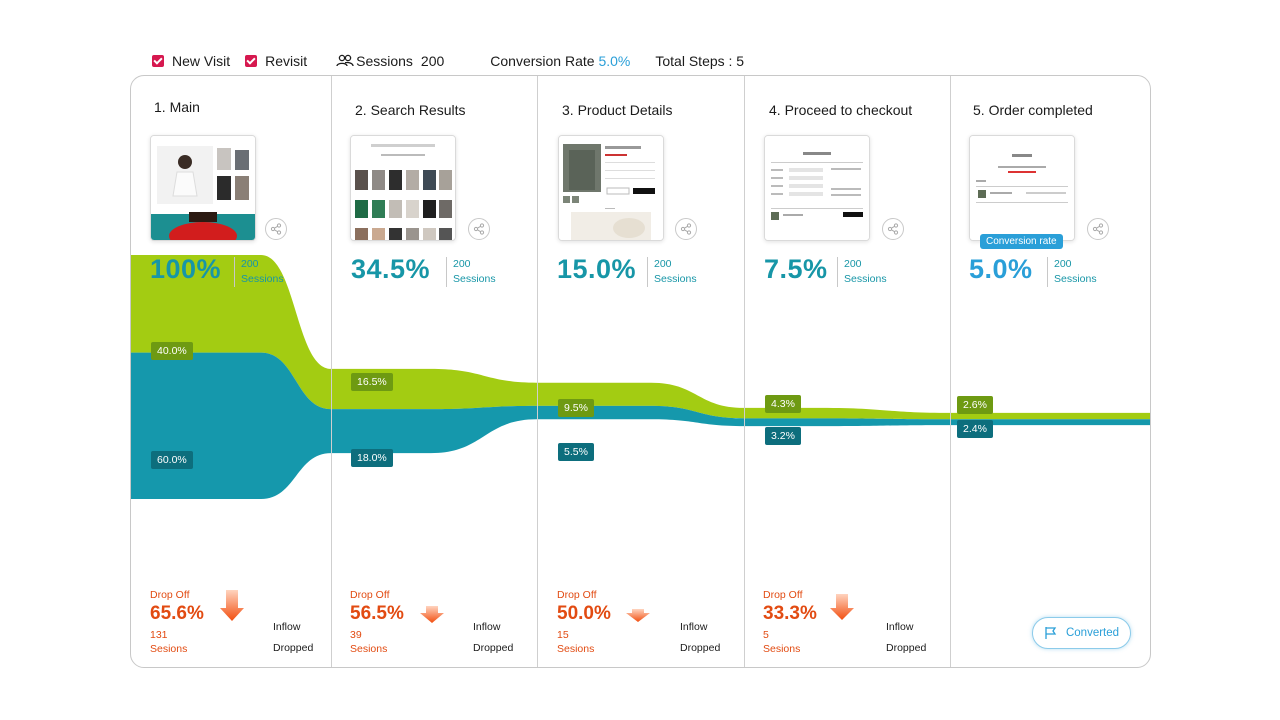  Describe the element at coordinates (614, 61) in the screenshot. I see `conversion-rate-value: 5.0%` at that location.